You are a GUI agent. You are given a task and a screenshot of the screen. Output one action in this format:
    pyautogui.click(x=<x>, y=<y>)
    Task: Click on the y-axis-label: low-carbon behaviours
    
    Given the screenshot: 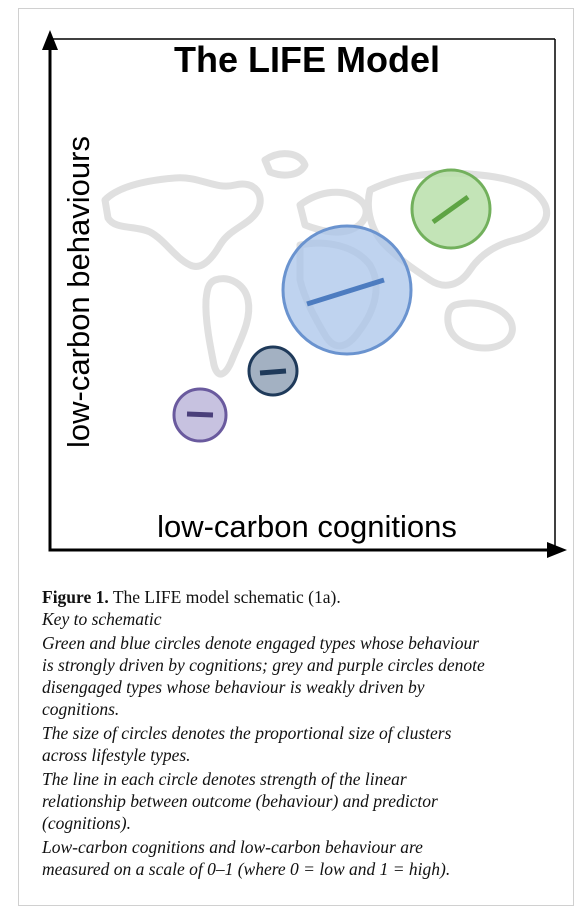 What is the action you would take?
    pyautogui.click(x=78, y=292)
    